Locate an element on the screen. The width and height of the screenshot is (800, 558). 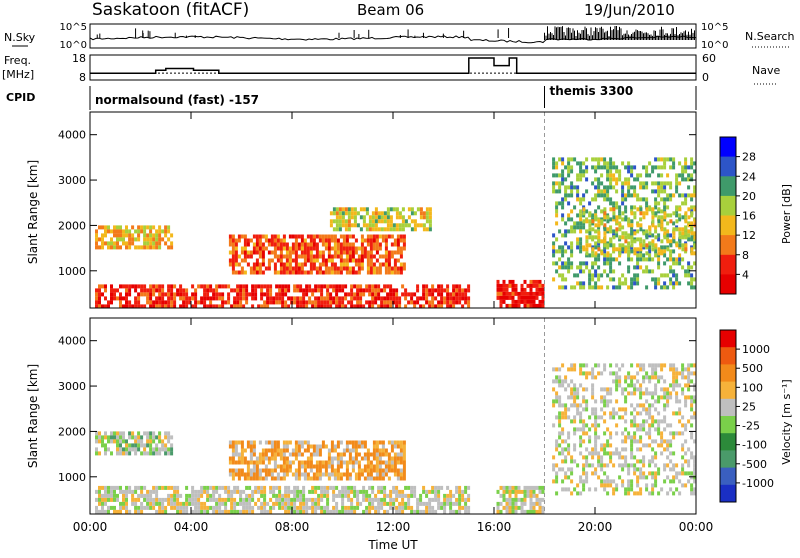
power-colorbar-tick-label: 24 is located at coordinates (749, 176).